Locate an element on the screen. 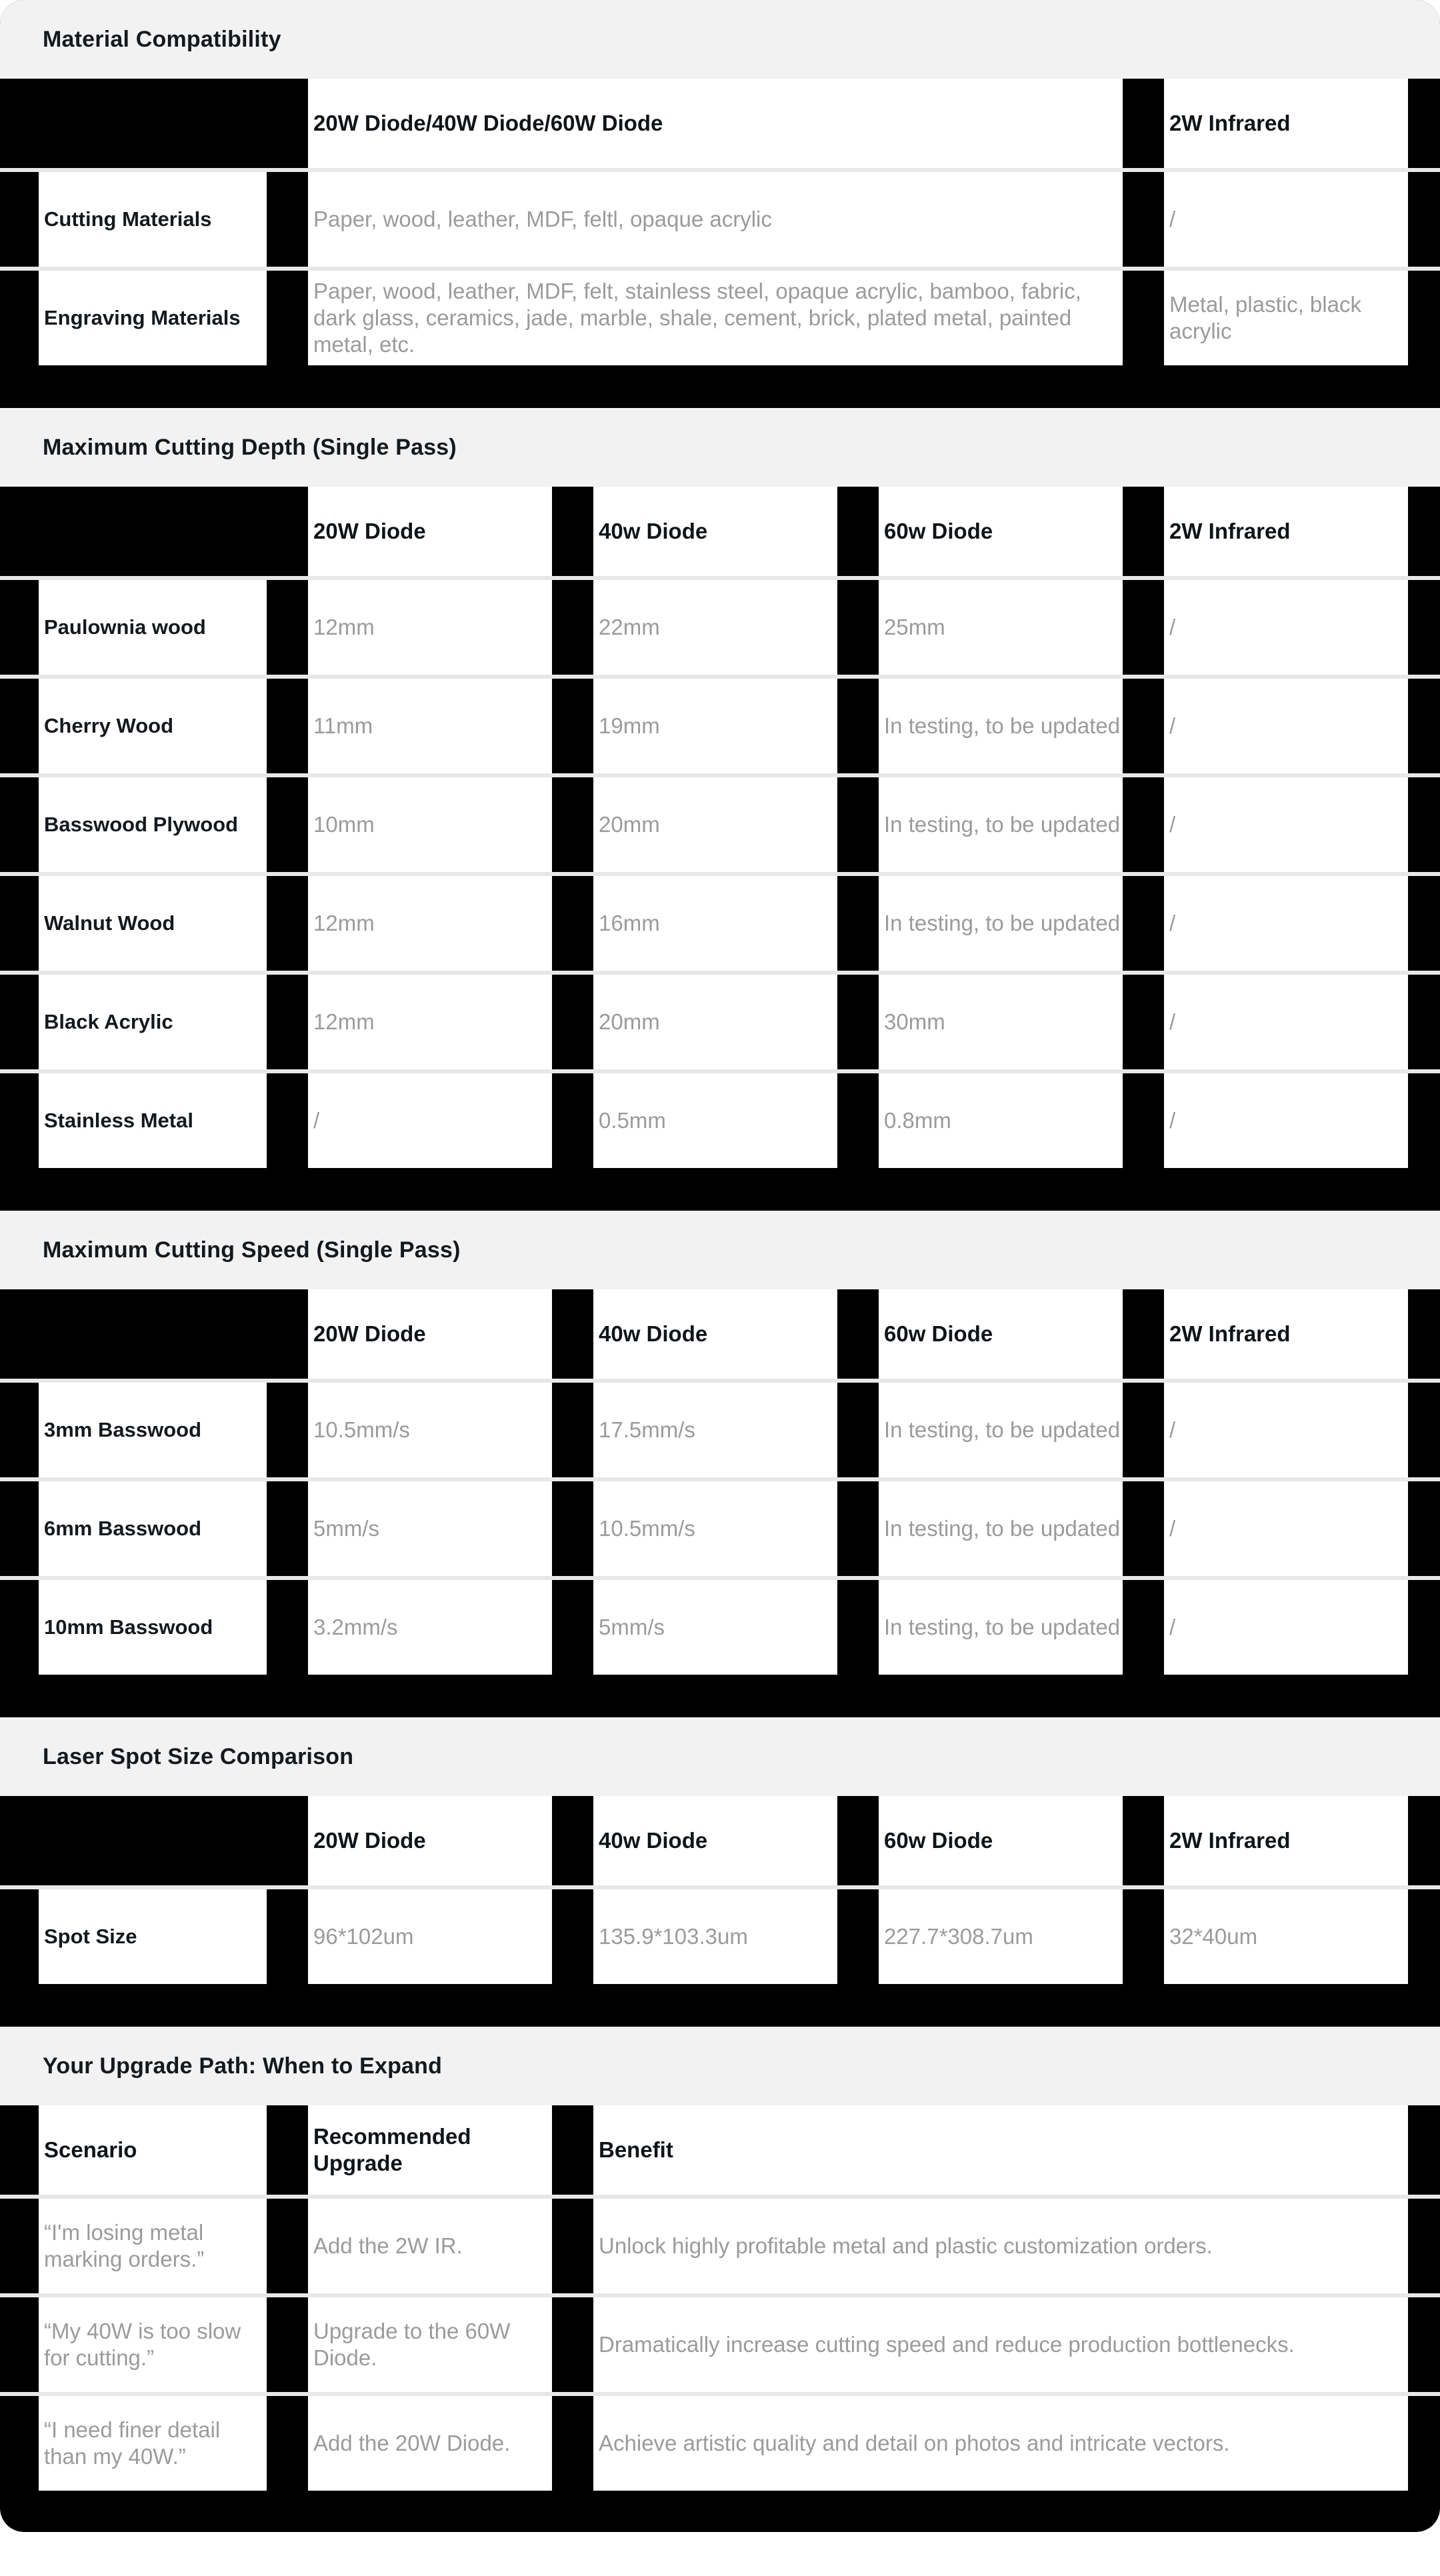 Image resolution: width=1440 pixels, height=2576 pixels. value-cell: 96*102um is located at coordinates (430, 1936).